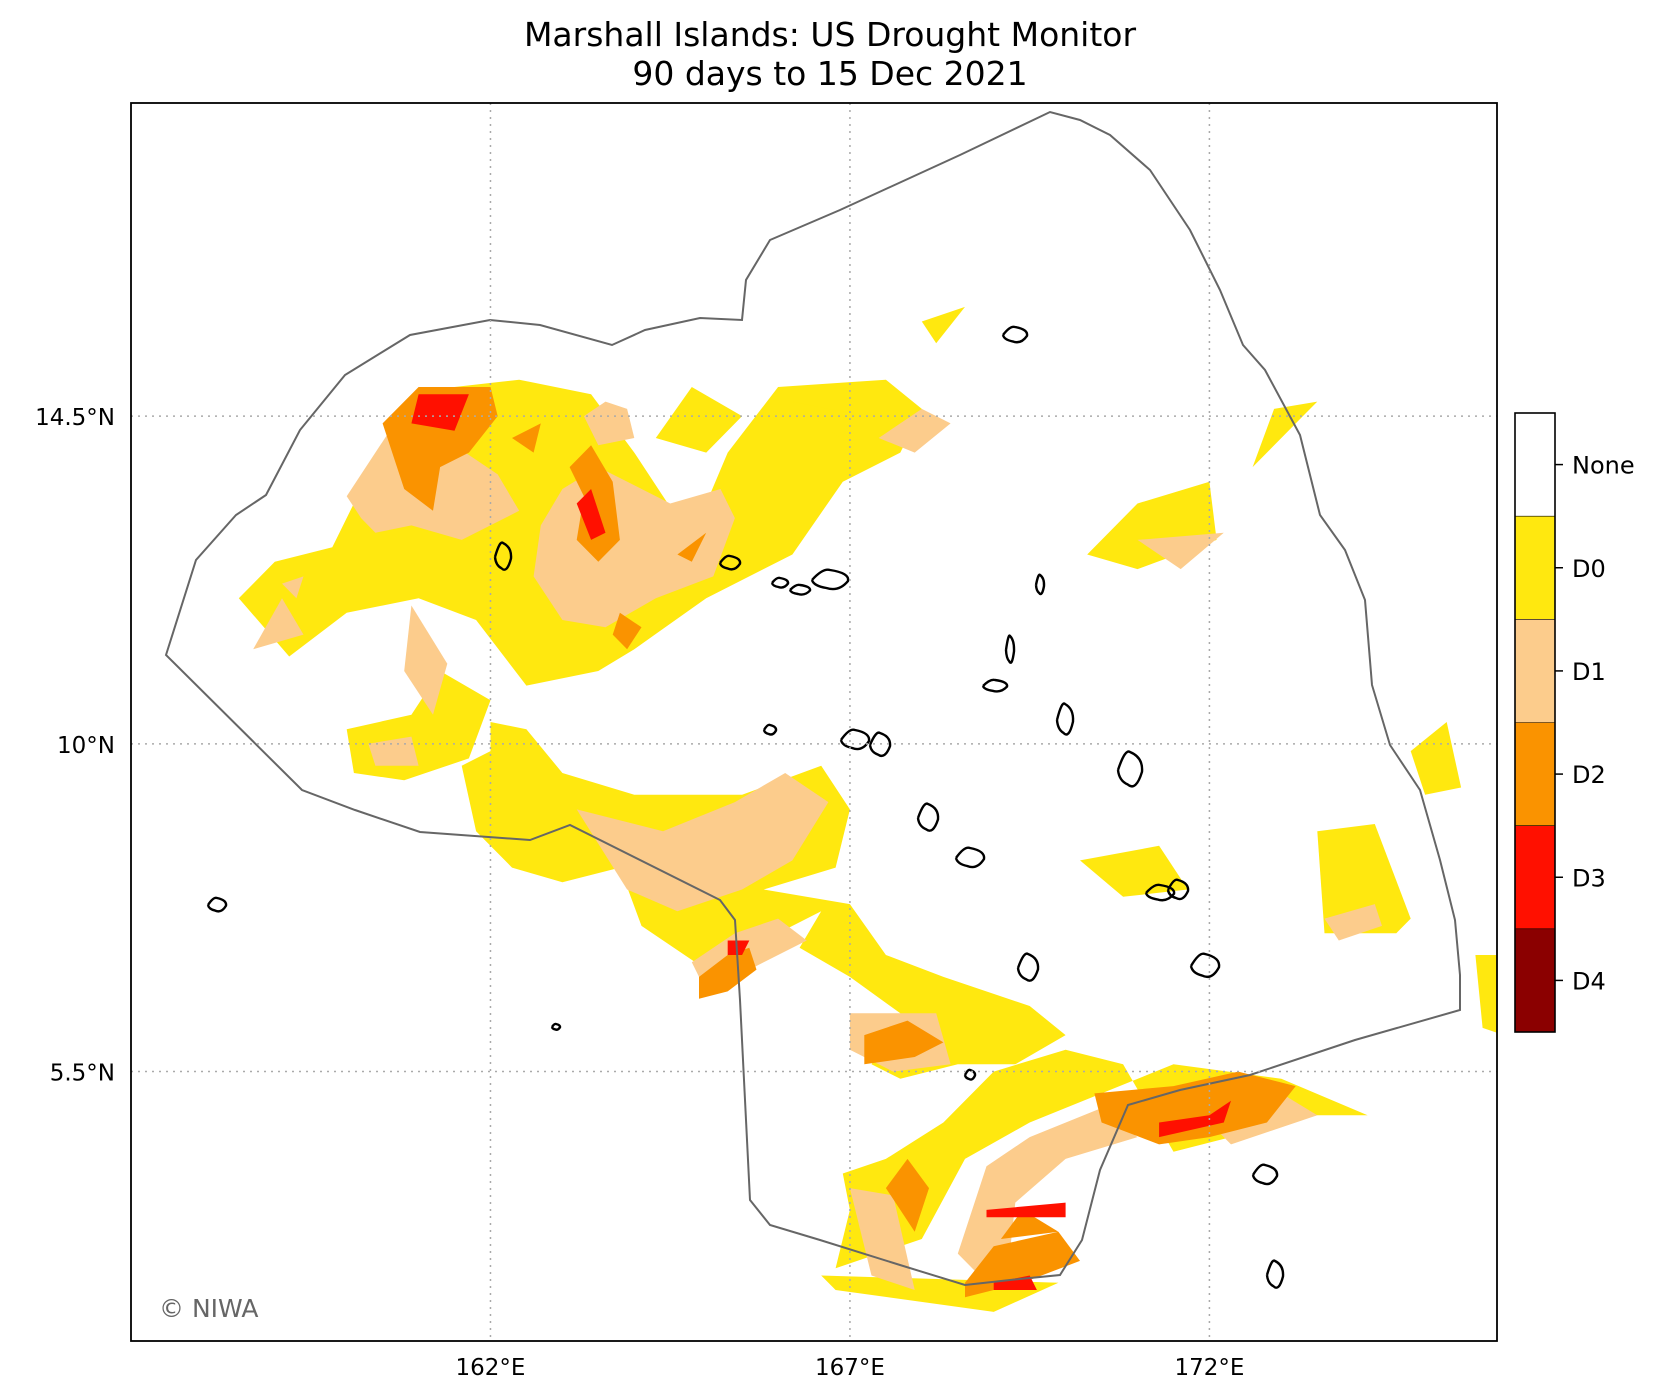 The width and height of the screenshot is (1660, 1396). Describe the element at coordinates (1535, 671) in the screenshot. I see `legend-swatch-d1` at that location.